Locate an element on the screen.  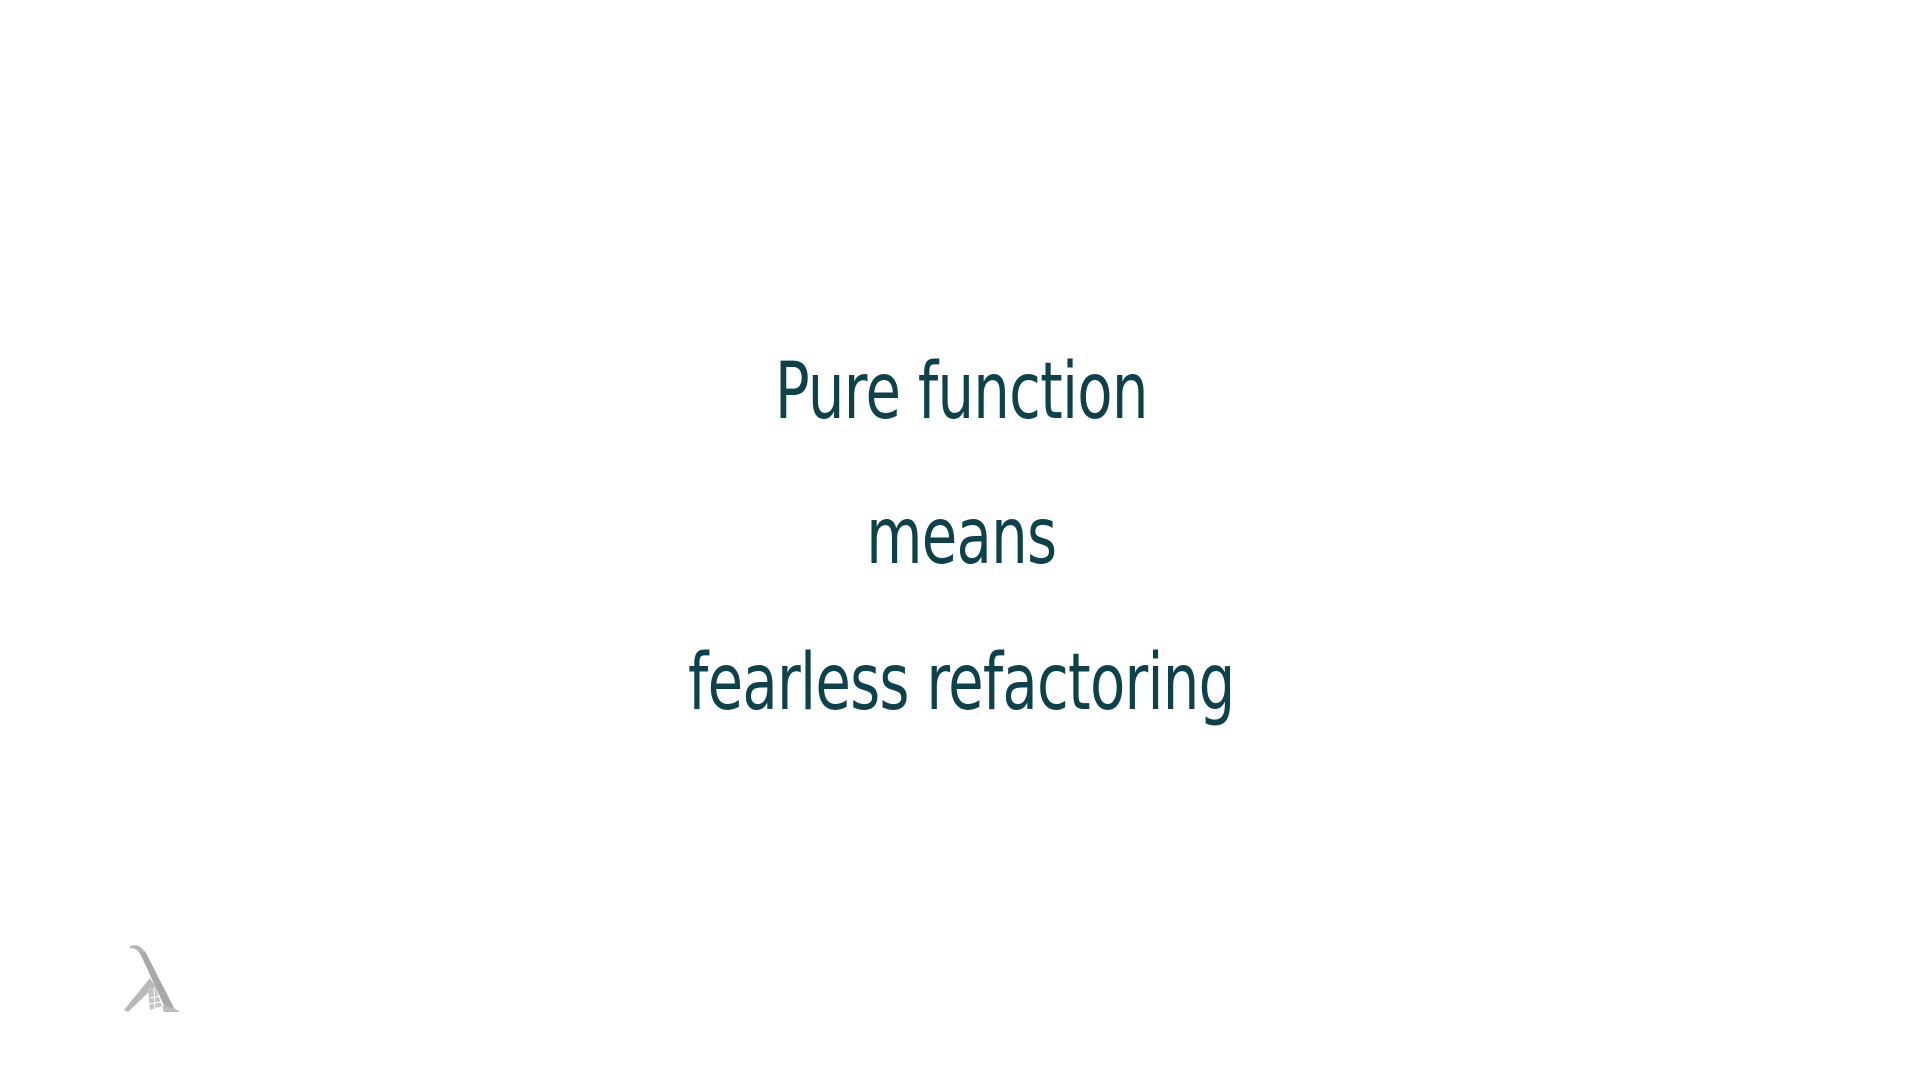
statement-line-3: fearless refactoring is located at coordinates (961, 683).